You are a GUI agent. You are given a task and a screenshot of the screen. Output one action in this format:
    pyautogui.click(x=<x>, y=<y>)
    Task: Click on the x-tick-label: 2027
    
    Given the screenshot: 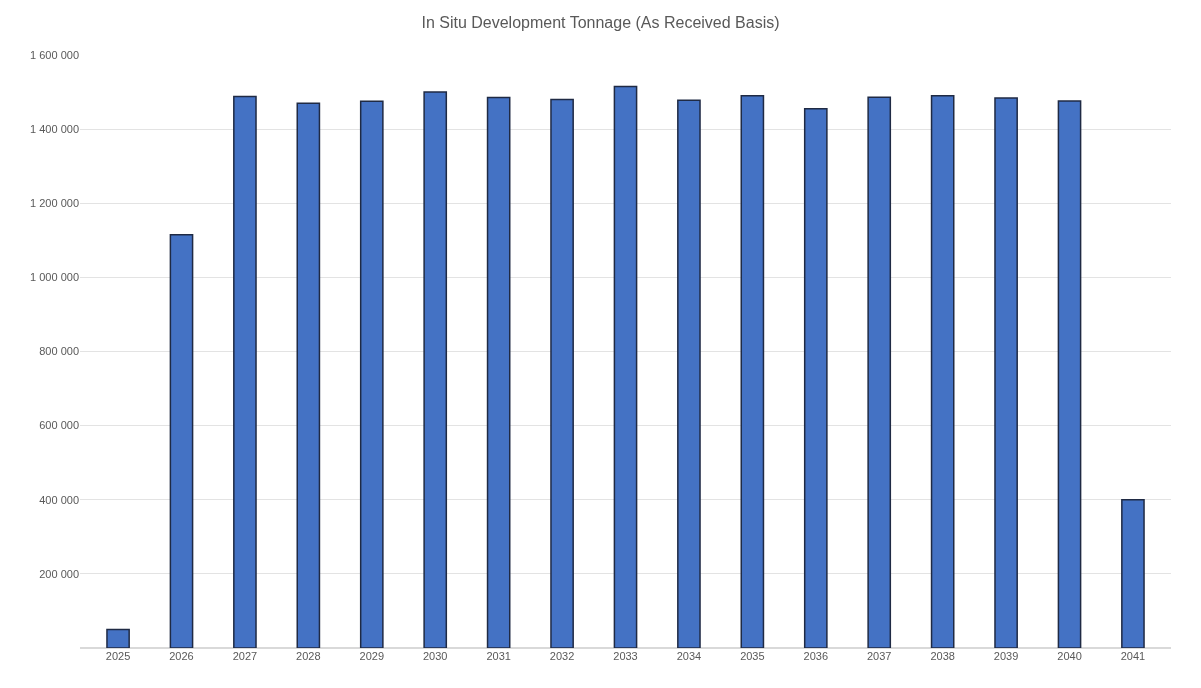 What is the action you would take?
    pyautogui.click(x=245, y=656)
    